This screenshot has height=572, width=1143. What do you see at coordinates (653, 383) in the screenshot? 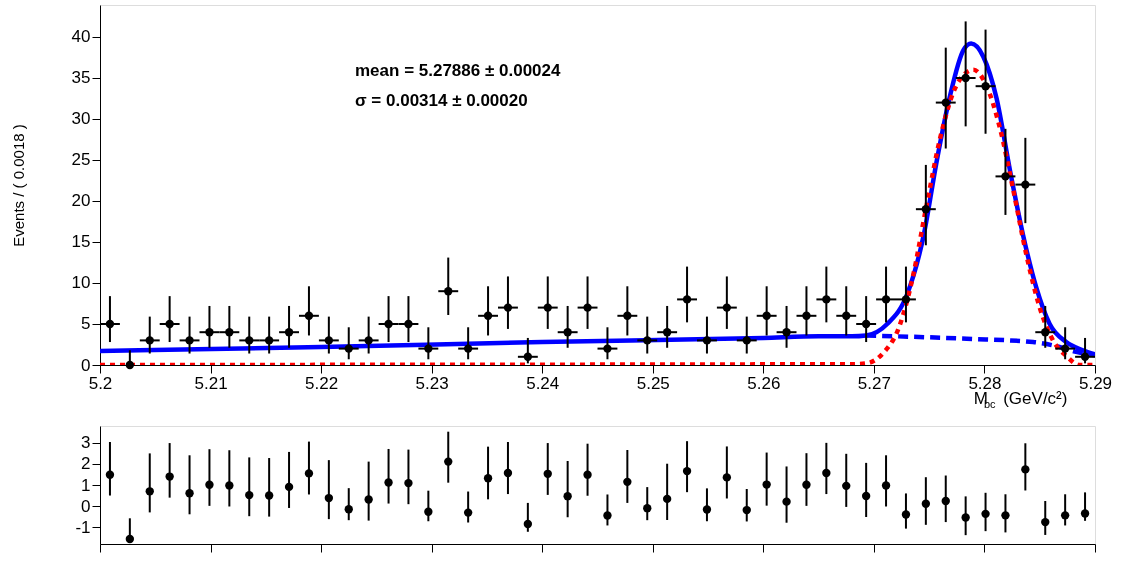
I see `x-tick-label: 5.25` at bounding box center [653, 383].